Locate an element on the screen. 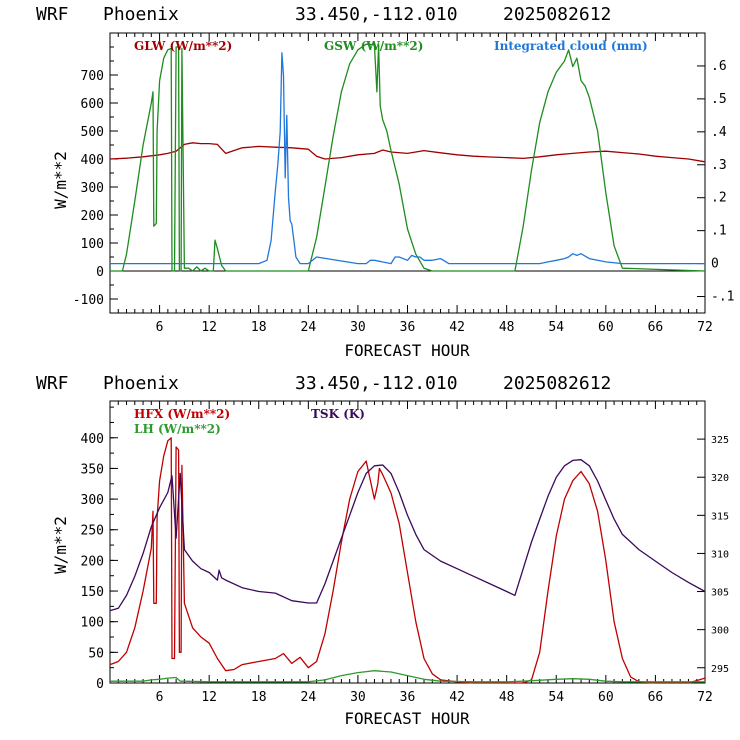  y2-tick-label: -.1 is located at coordinates (722, 297).